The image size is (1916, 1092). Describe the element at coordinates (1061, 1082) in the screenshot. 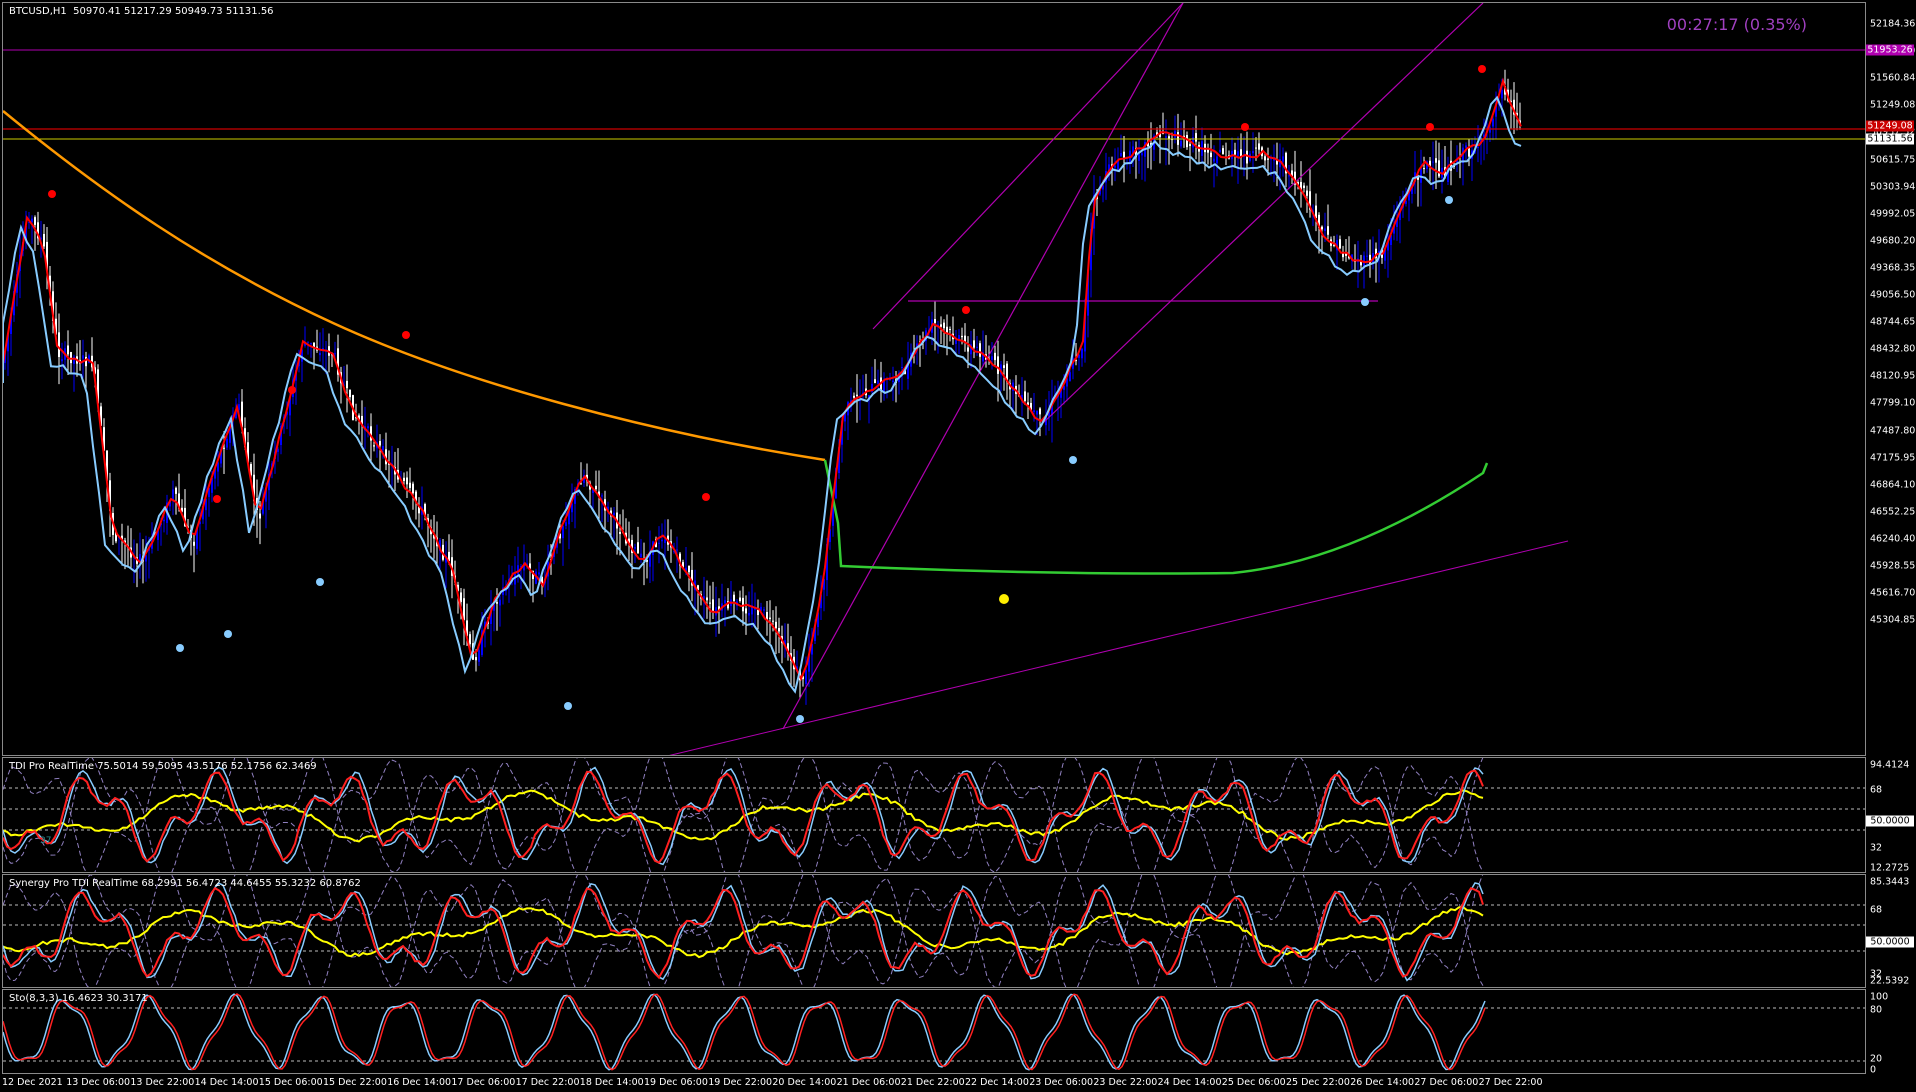

I see `time-axis-label: 23 Dec 06:00` at that location.